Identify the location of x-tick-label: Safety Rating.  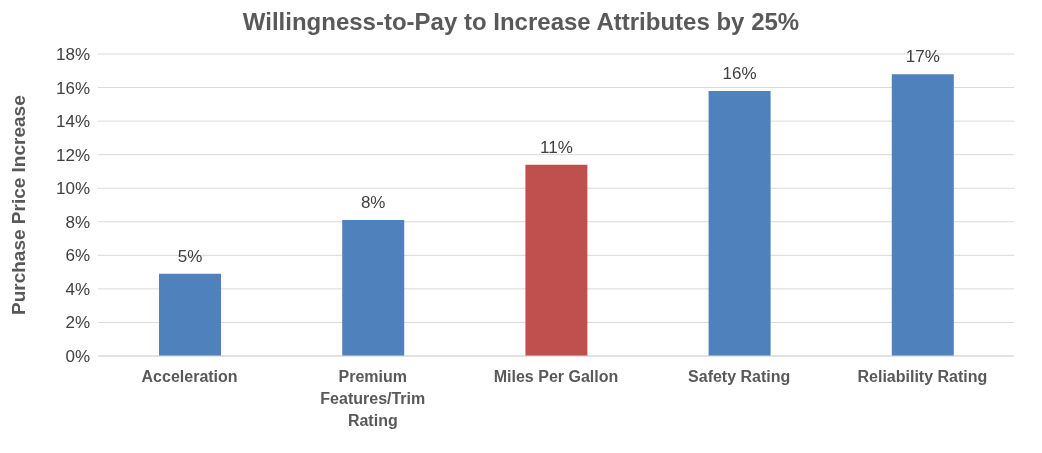
(739, 376).